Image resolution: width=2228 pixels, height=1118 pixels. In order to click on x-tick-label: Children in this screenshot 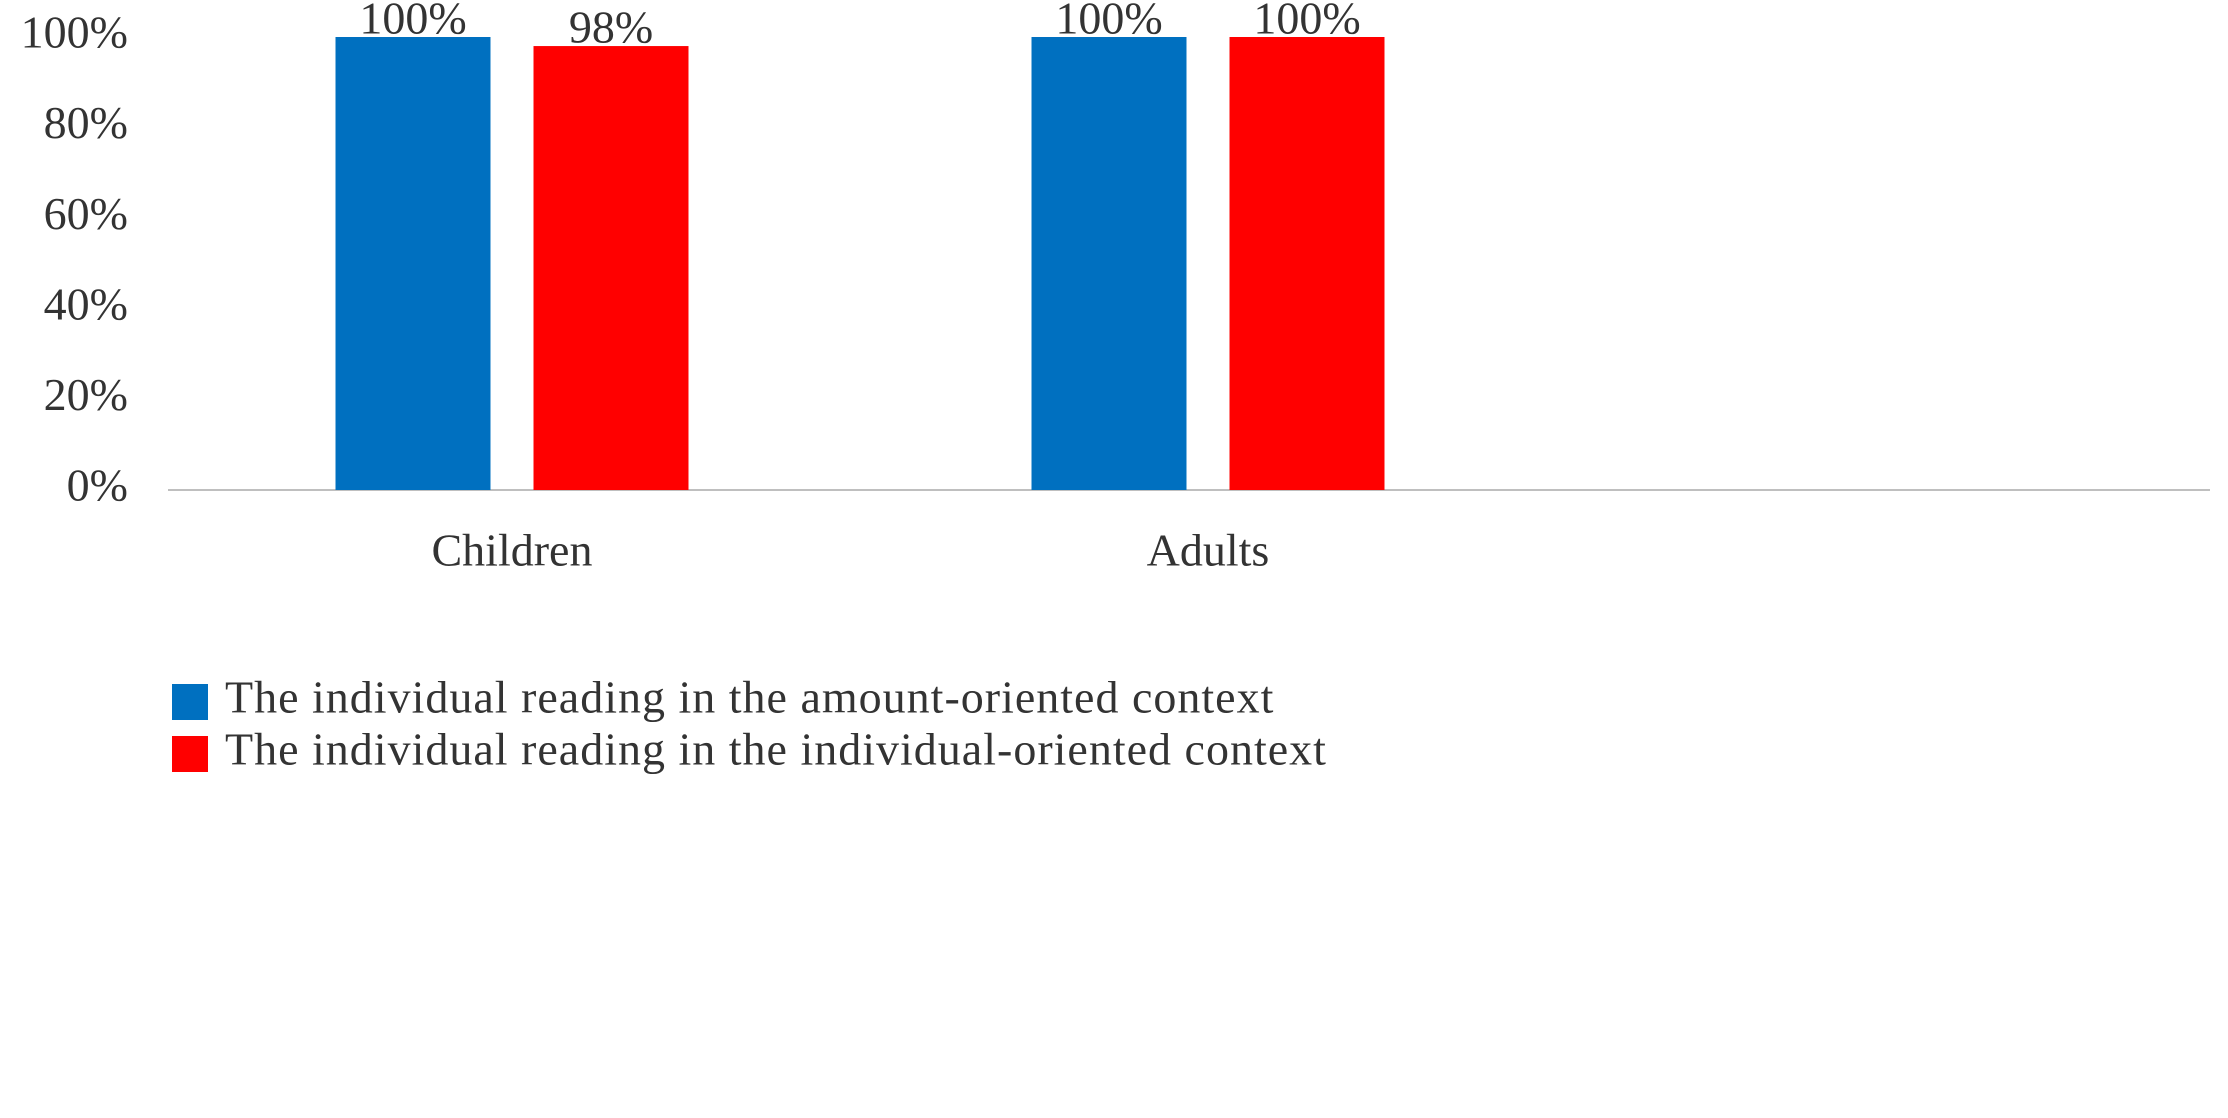, I will do `click(512, 550)`.